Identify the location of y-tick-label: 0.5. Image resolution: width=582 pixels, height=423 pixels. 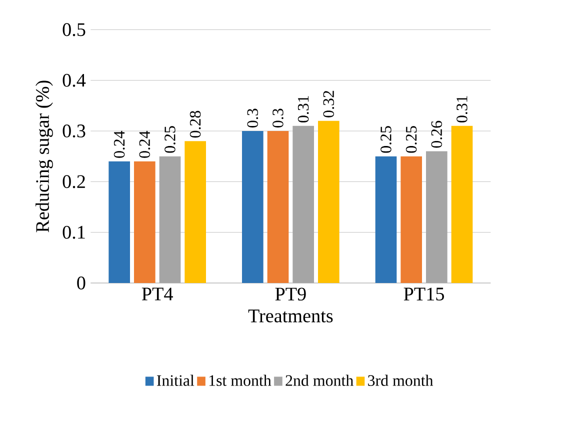
(74, 29).